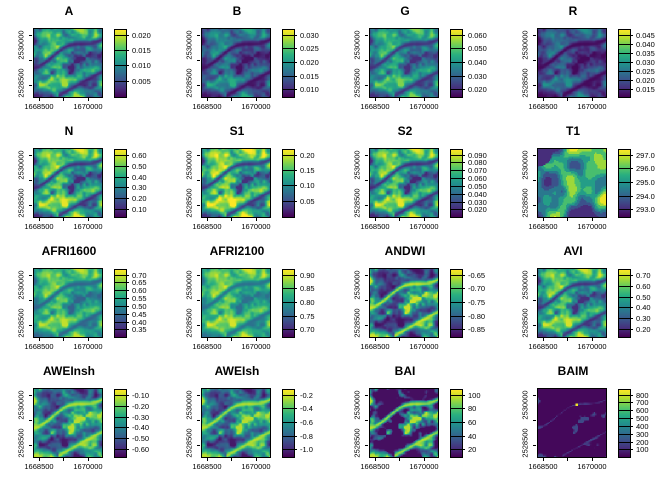 Image resolution: width=672 pixels, height=480 pixels. Describe the element at coordinates (139, 188) in the screenshot. I see `colorbar-tick-label: 0.30` at that location.